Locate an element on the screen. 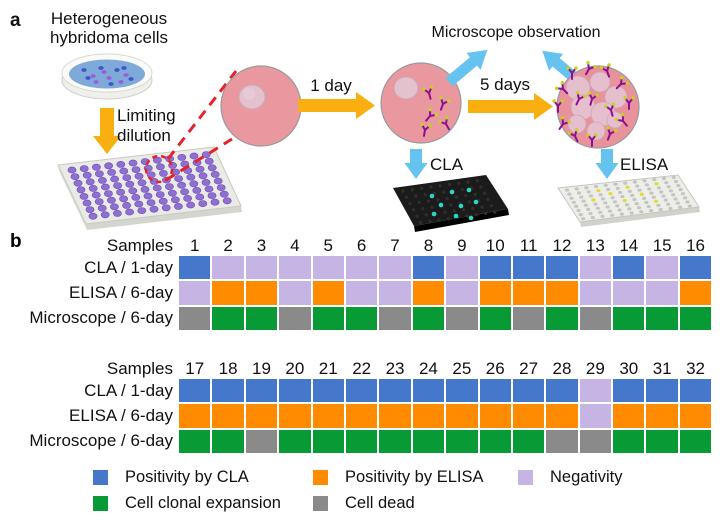 The image size is (725, 521). assay-row-elisa: ELISA / 6-day is located at coordinates (362, 416).